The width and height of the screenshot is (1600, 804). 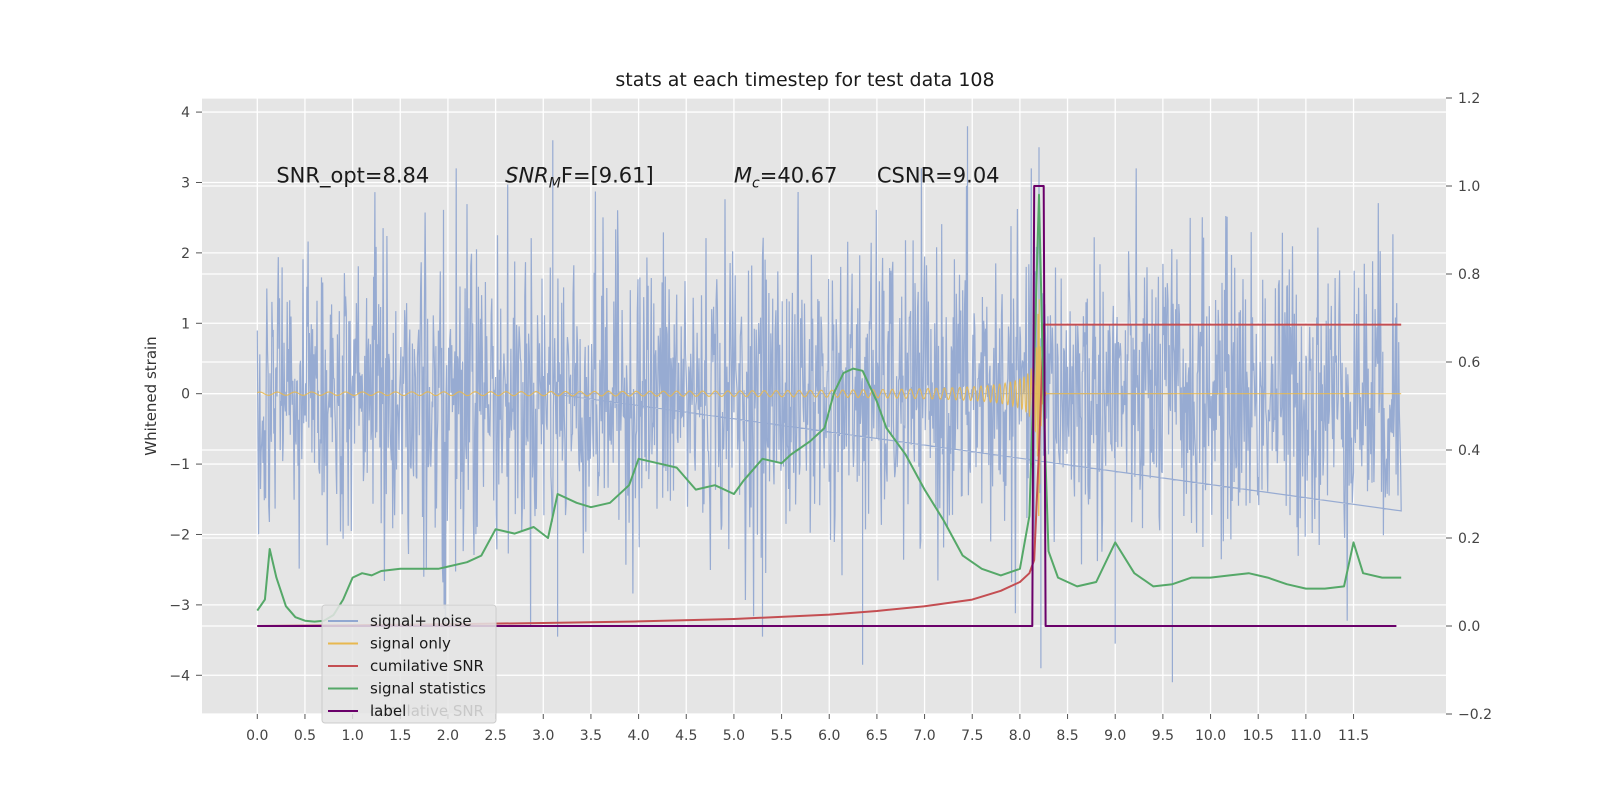 I want to click on x-tick-label: 0.5, so click(x=305, y=736).